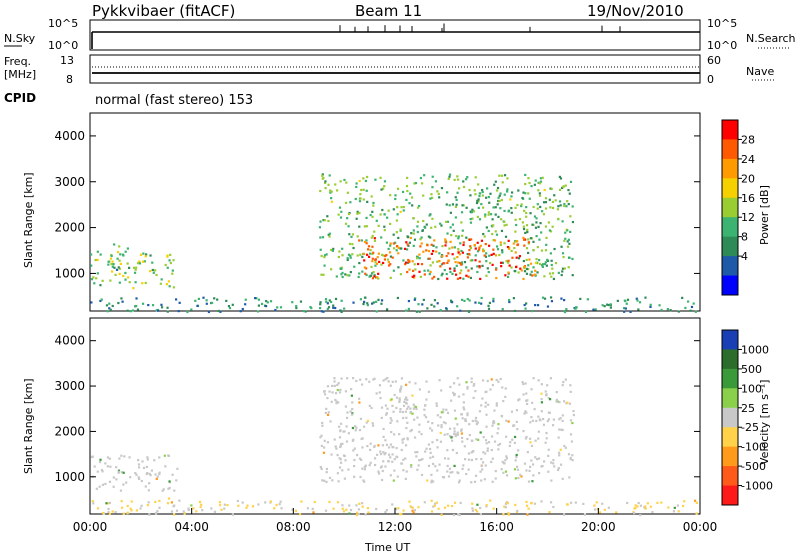 The height and width of the screenshot is (554, 800). Describe the element at coordinates (69, 341) in the screenshot. I see `ytick-label: 4000` at that location.